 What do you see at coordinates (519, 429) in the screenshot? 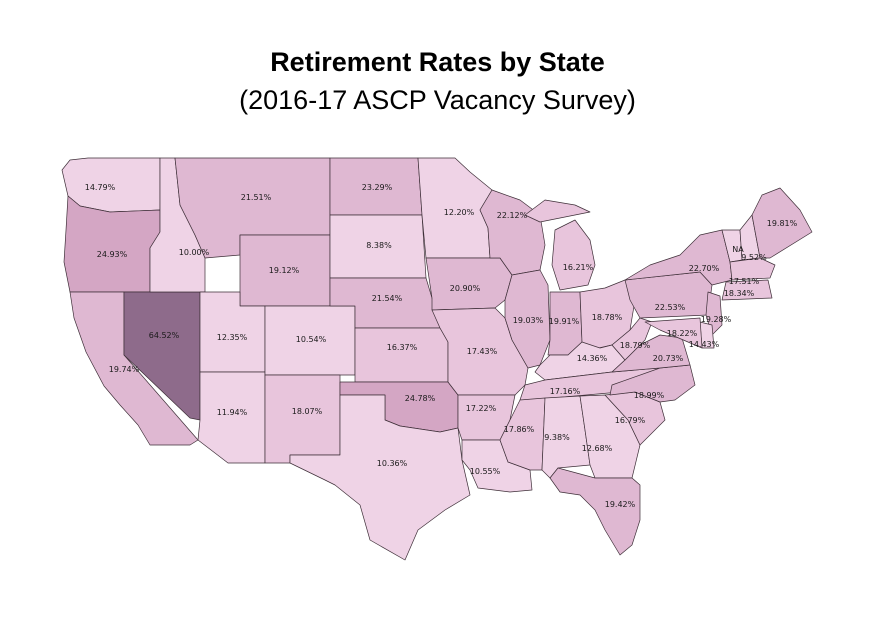
I see `state-value-label-mississippi: 17.86%` at bounding box center [519, 429].